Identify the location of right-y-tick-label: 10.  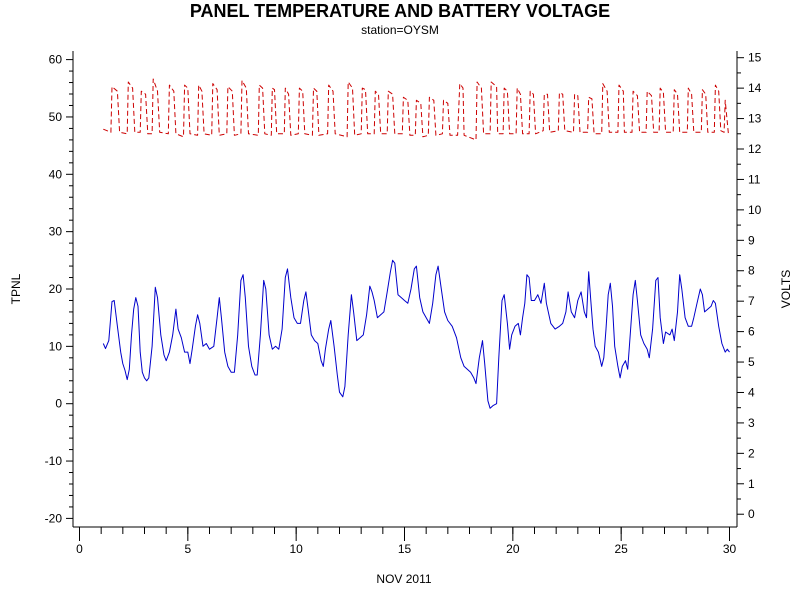
(755, 210).